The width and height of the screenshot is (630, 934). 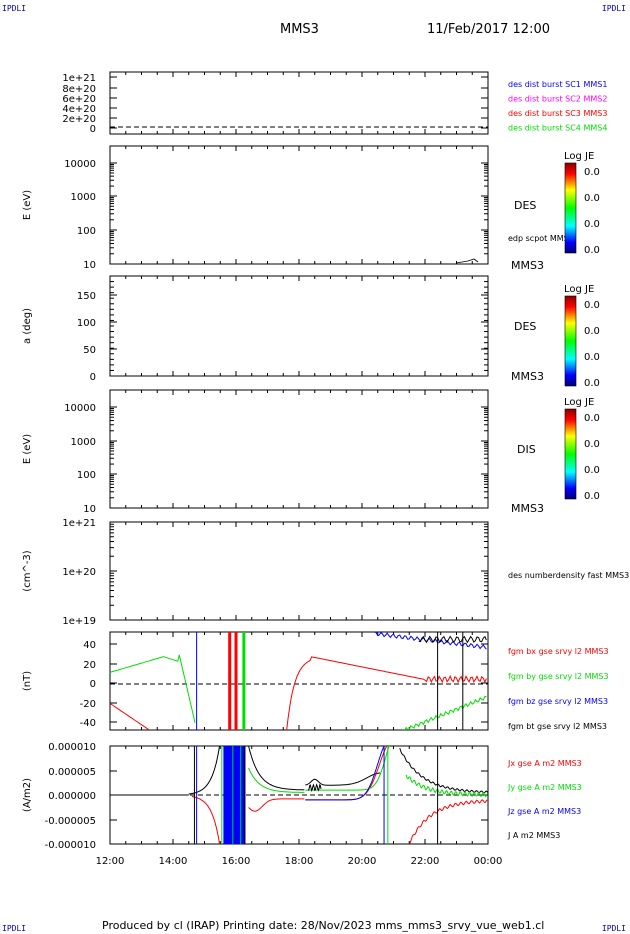 What do you see at coordinates (488, 29) in the screenshot?
I see `date-title: 11/Feb/2017 12:00` at bounding box center [488, 29].